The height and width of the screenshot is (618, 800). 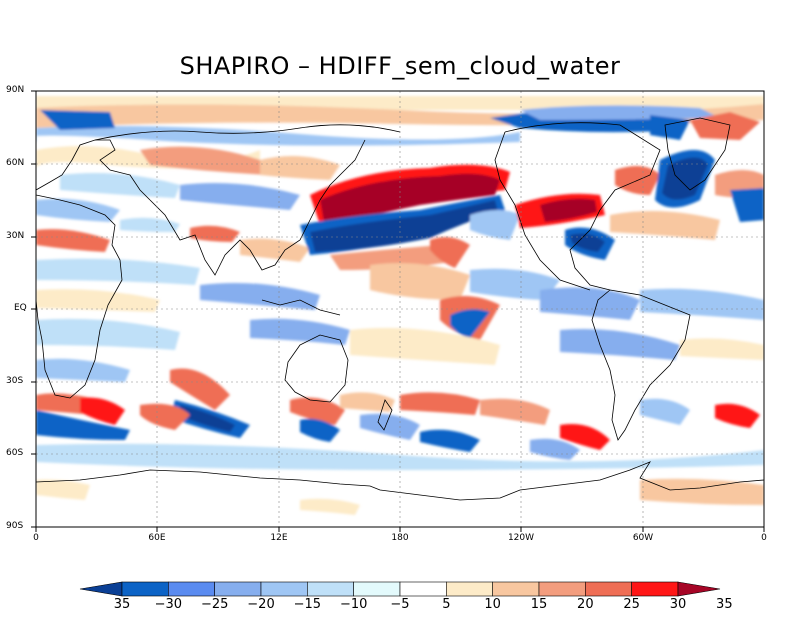 I want to click on high-lat-band-negative, so click(x=278, y=136).